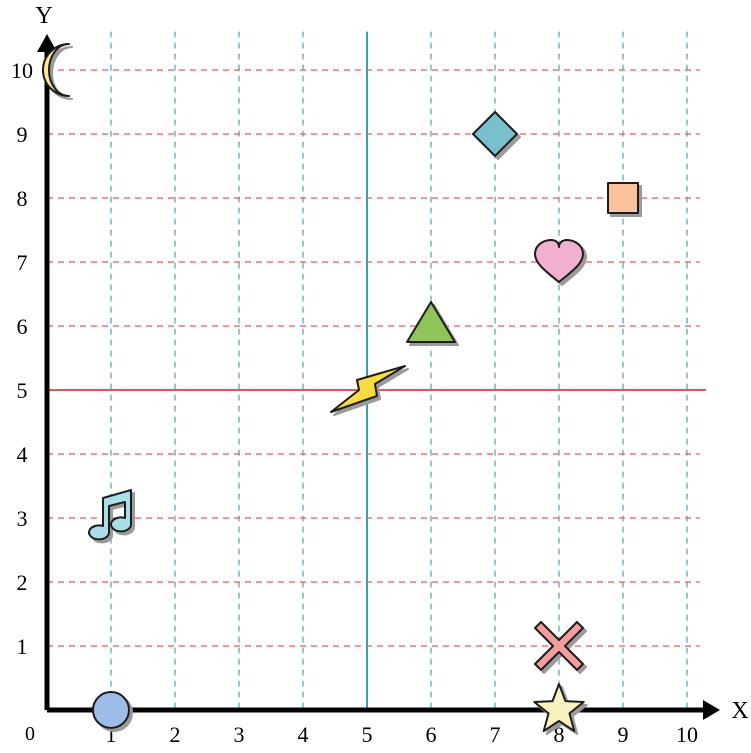 The image size is (751, 753). What do you see at coordinates (22, 646) in the screenshot?
I see `y-tick-label: 1` at bounding box center [22, 646].